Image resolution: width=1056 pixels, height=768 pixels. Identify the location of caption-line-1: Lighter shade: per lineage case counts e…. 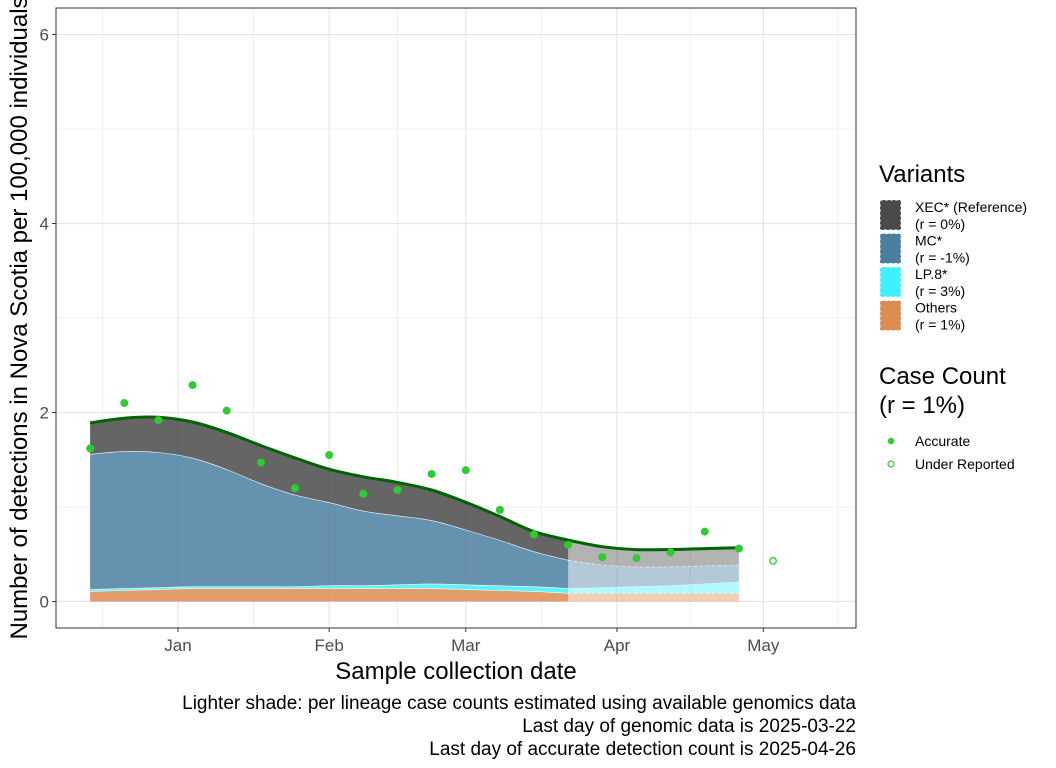
(519, 703).